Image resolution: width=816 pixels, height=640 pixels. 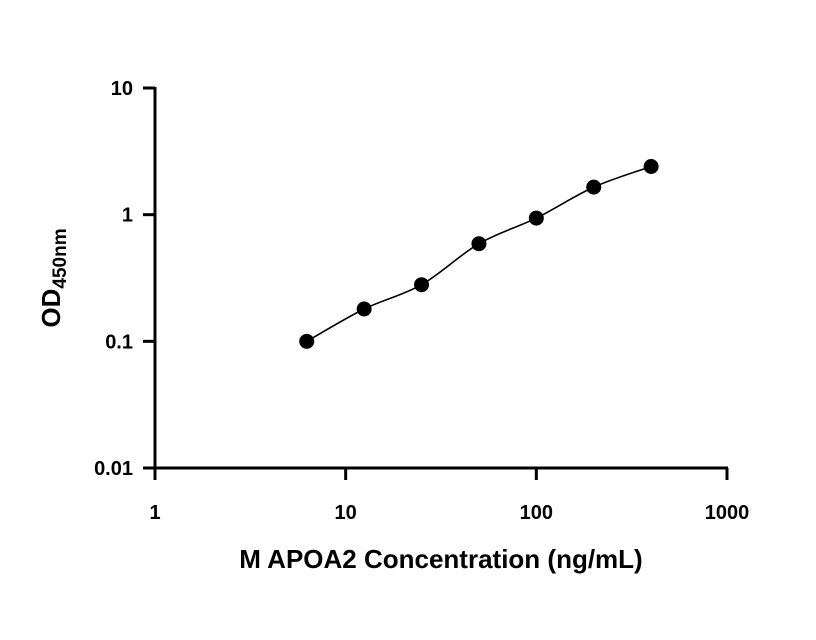 What do you see at coordinates (122, 89) in the screenshot?
I see `y-tick-label-3: 10` at bounding box center [122, 89].